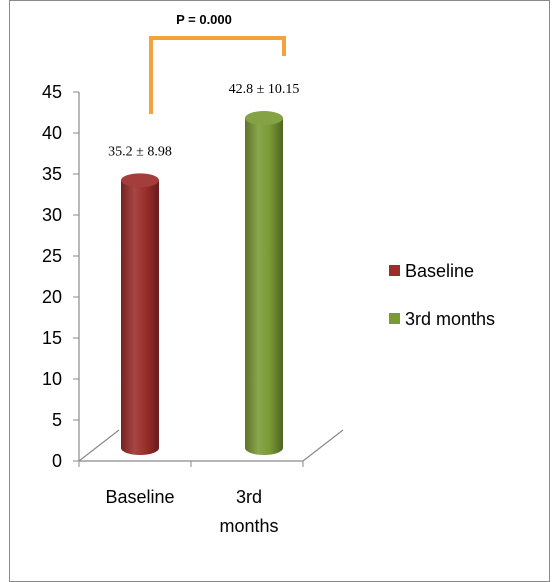  I want to click on bar-baseline, so click(140, 318).